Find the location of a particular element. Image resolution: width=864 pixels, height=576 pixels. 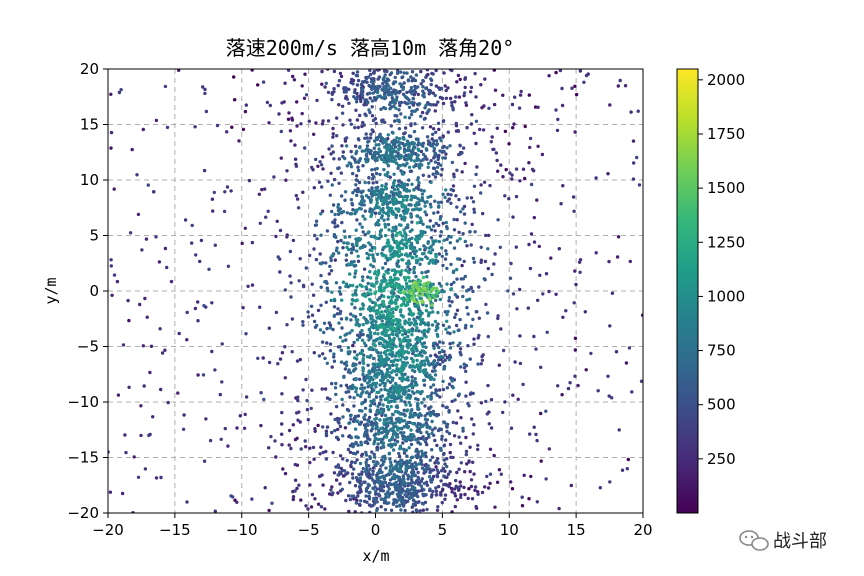

colorbar-tick-label: 1250 is located at coordinates (726, 242).